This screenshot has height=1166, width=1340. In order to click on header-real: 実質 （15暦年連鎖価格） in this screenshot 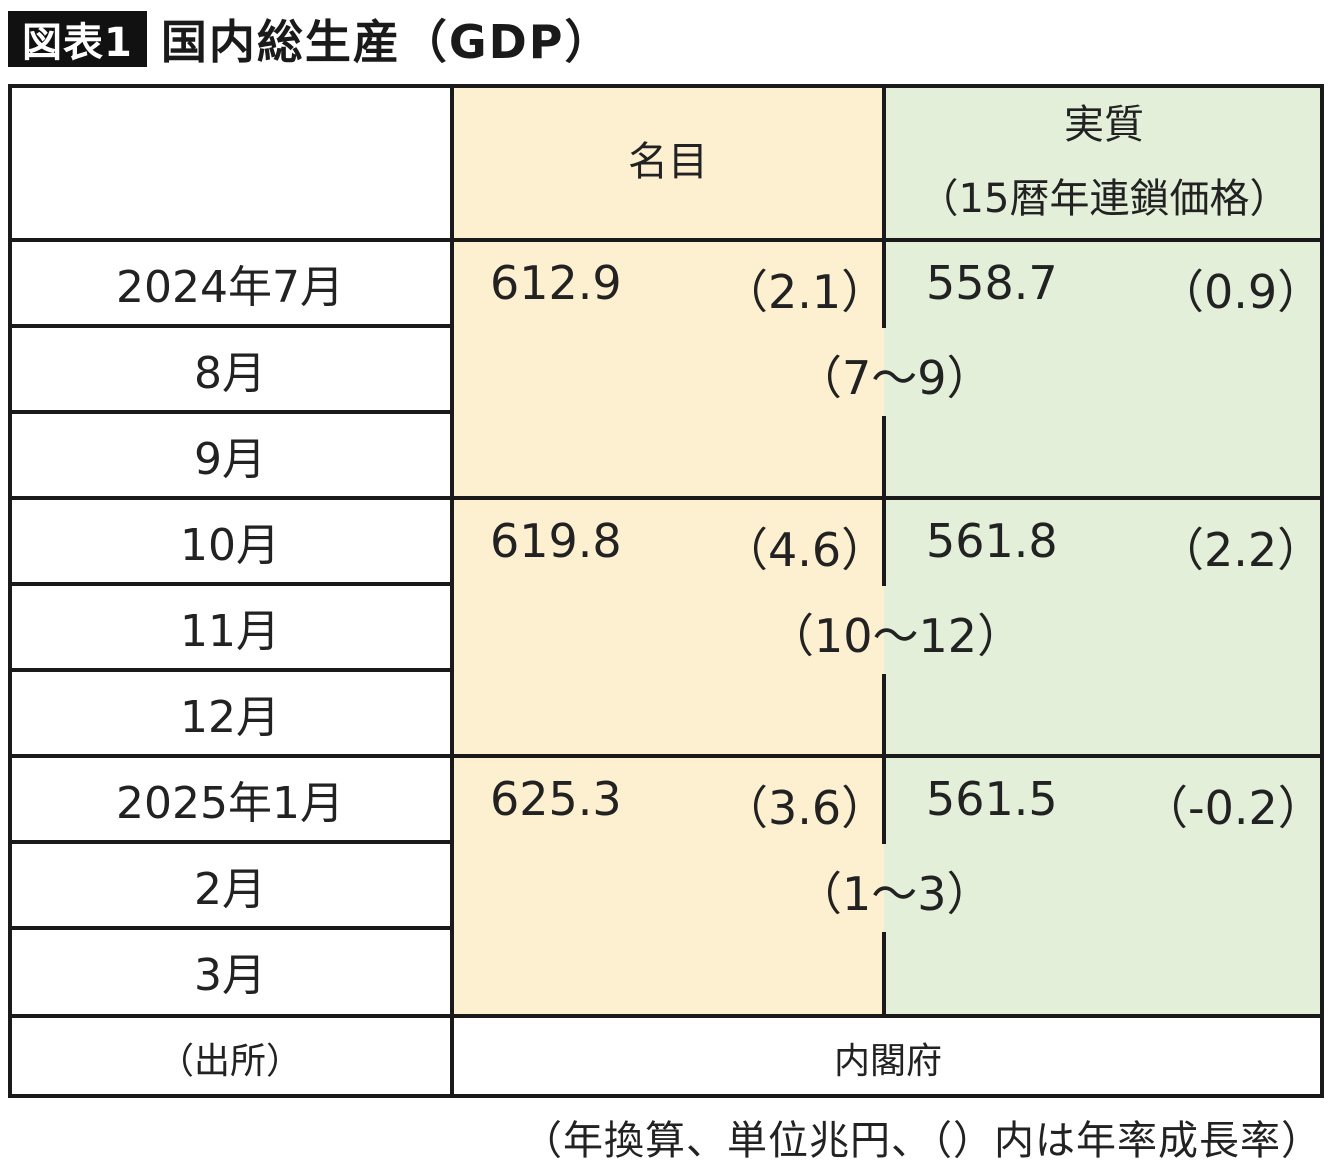, I will do `click(1104, 162)`.